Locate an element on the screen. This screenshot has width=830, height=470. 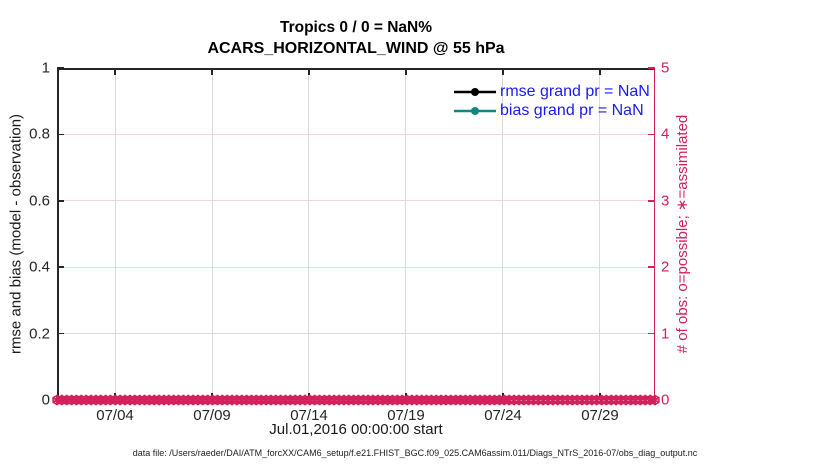
x-tick-label: 07/04 is located at coordinates (115, 415).